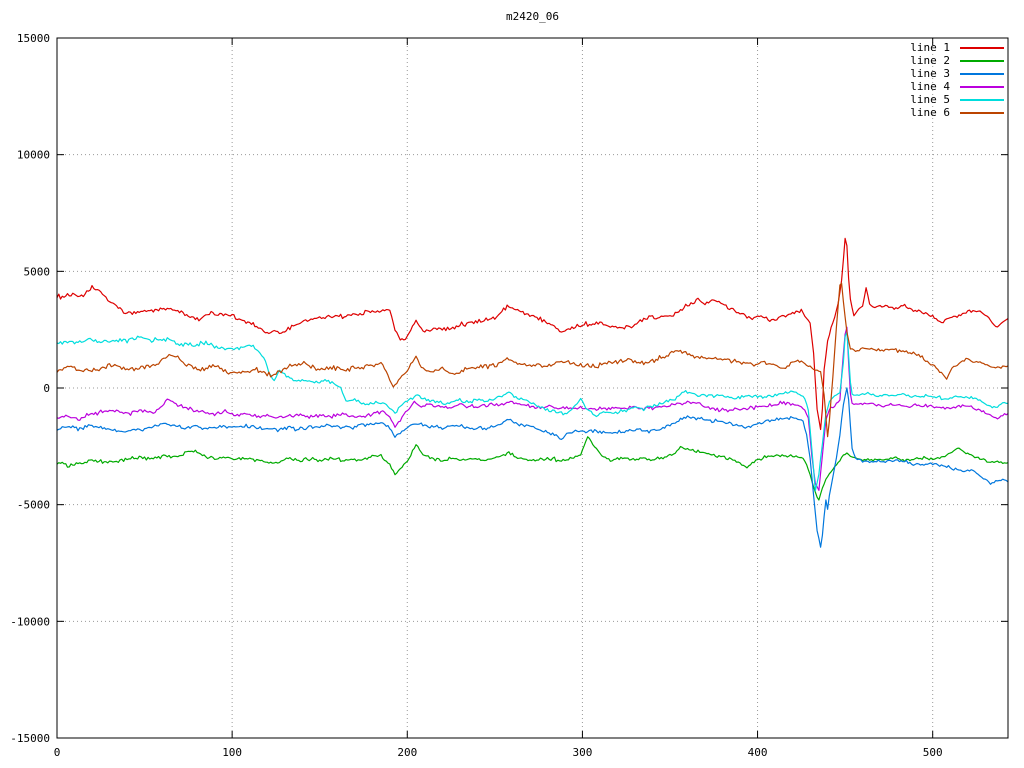 The width and height of the screenshot is (1024, 768). What do you see at coordinates (33, 505) in the screenshot?
I see `svg-text: -5000` at bounding box center [33, 505].